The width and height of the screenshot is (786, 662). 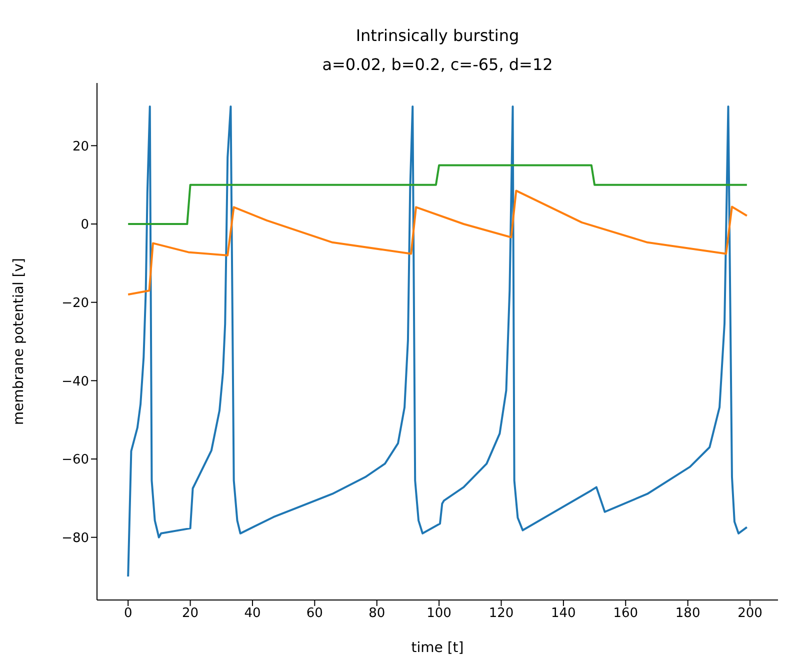 I want to click on chart-title: Intrinsically bursting, so click(x=438, y=35).